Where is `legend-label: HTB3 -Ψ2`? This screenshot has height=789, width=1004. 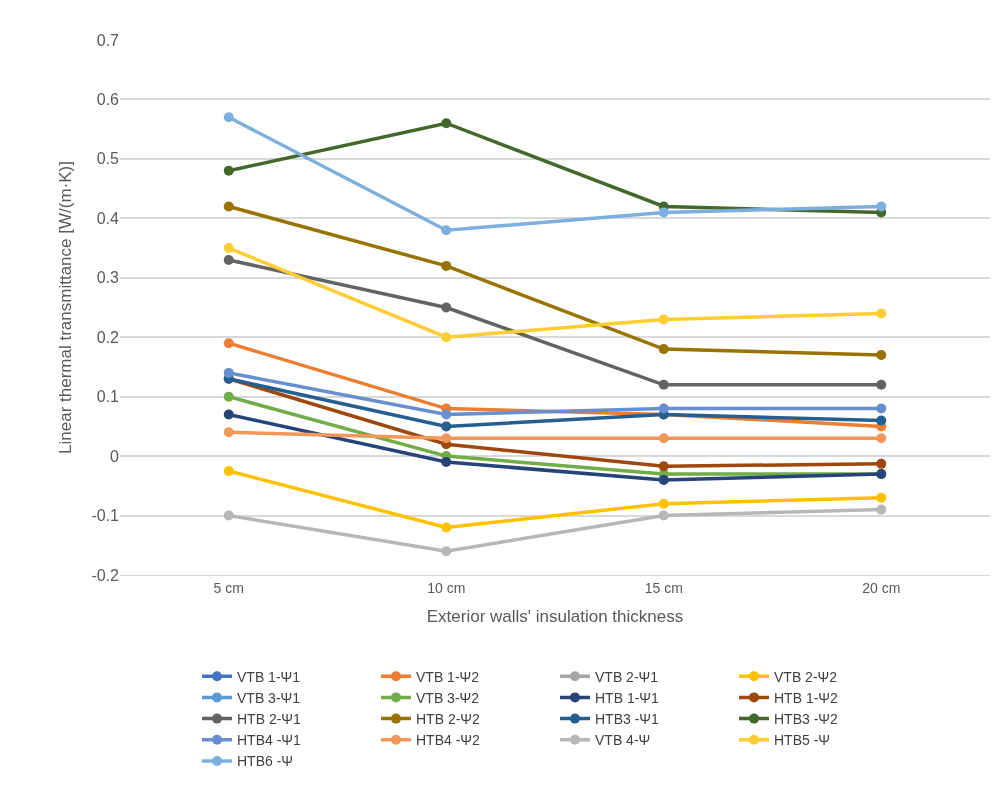
legend-label: HTB3 -Ψ2 is located at coordinates (806, 719).